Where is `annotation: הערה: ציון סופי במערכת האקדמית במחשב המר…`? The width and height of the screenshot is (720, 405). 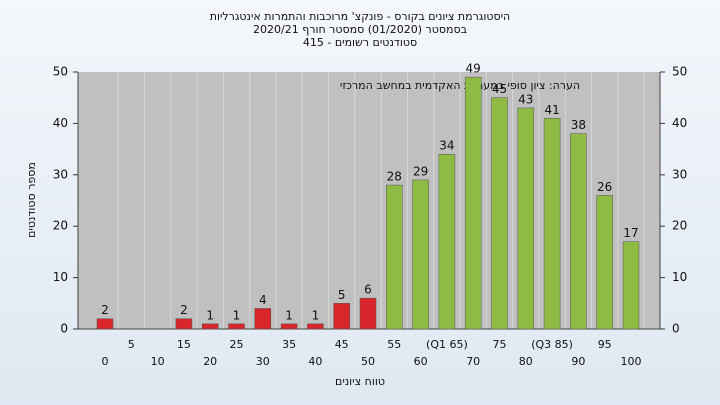
annotation: הערה: ציון סופי במערכת האקדמית במחשב המר… is located at coordinates (460, 85).